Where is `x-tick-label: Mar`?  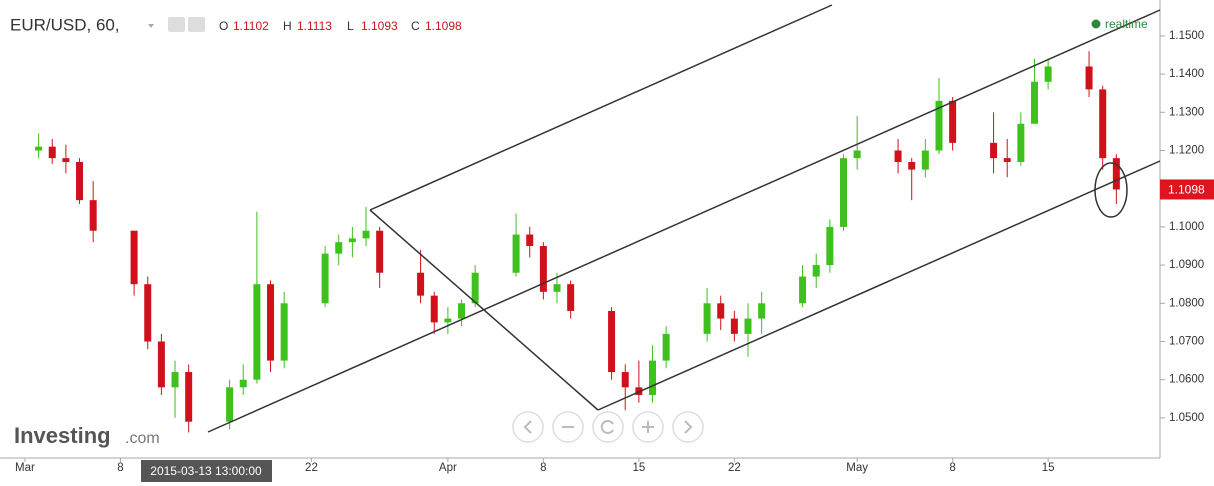
x-tick-label: Mar is located at coordinates (25, 468).